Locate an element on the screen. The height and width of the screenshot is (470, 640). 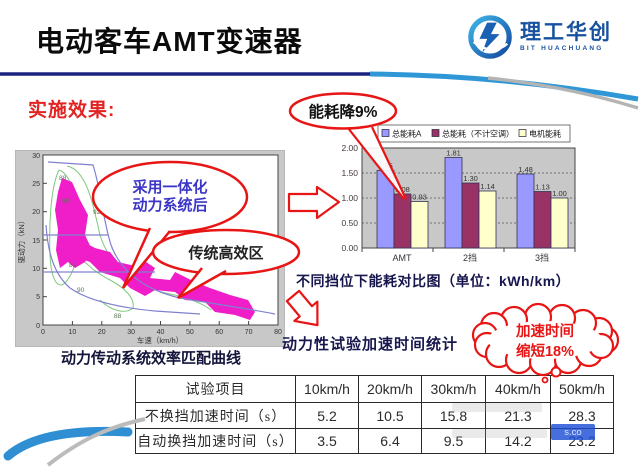
company-logo: 理工华创 BIT HUACHUANG is located at coordinates (539, 37).